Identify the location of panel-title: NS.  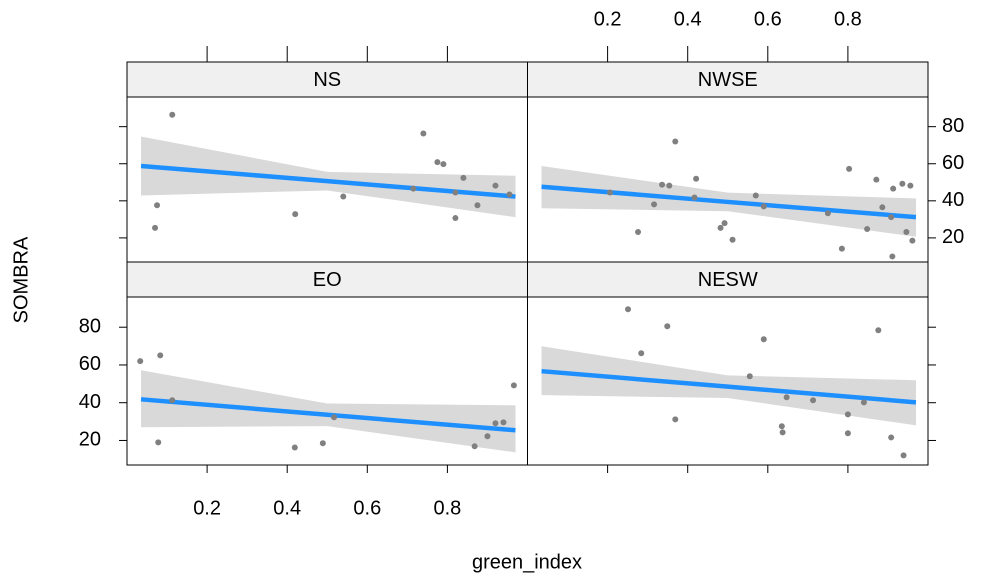
(327, 80).